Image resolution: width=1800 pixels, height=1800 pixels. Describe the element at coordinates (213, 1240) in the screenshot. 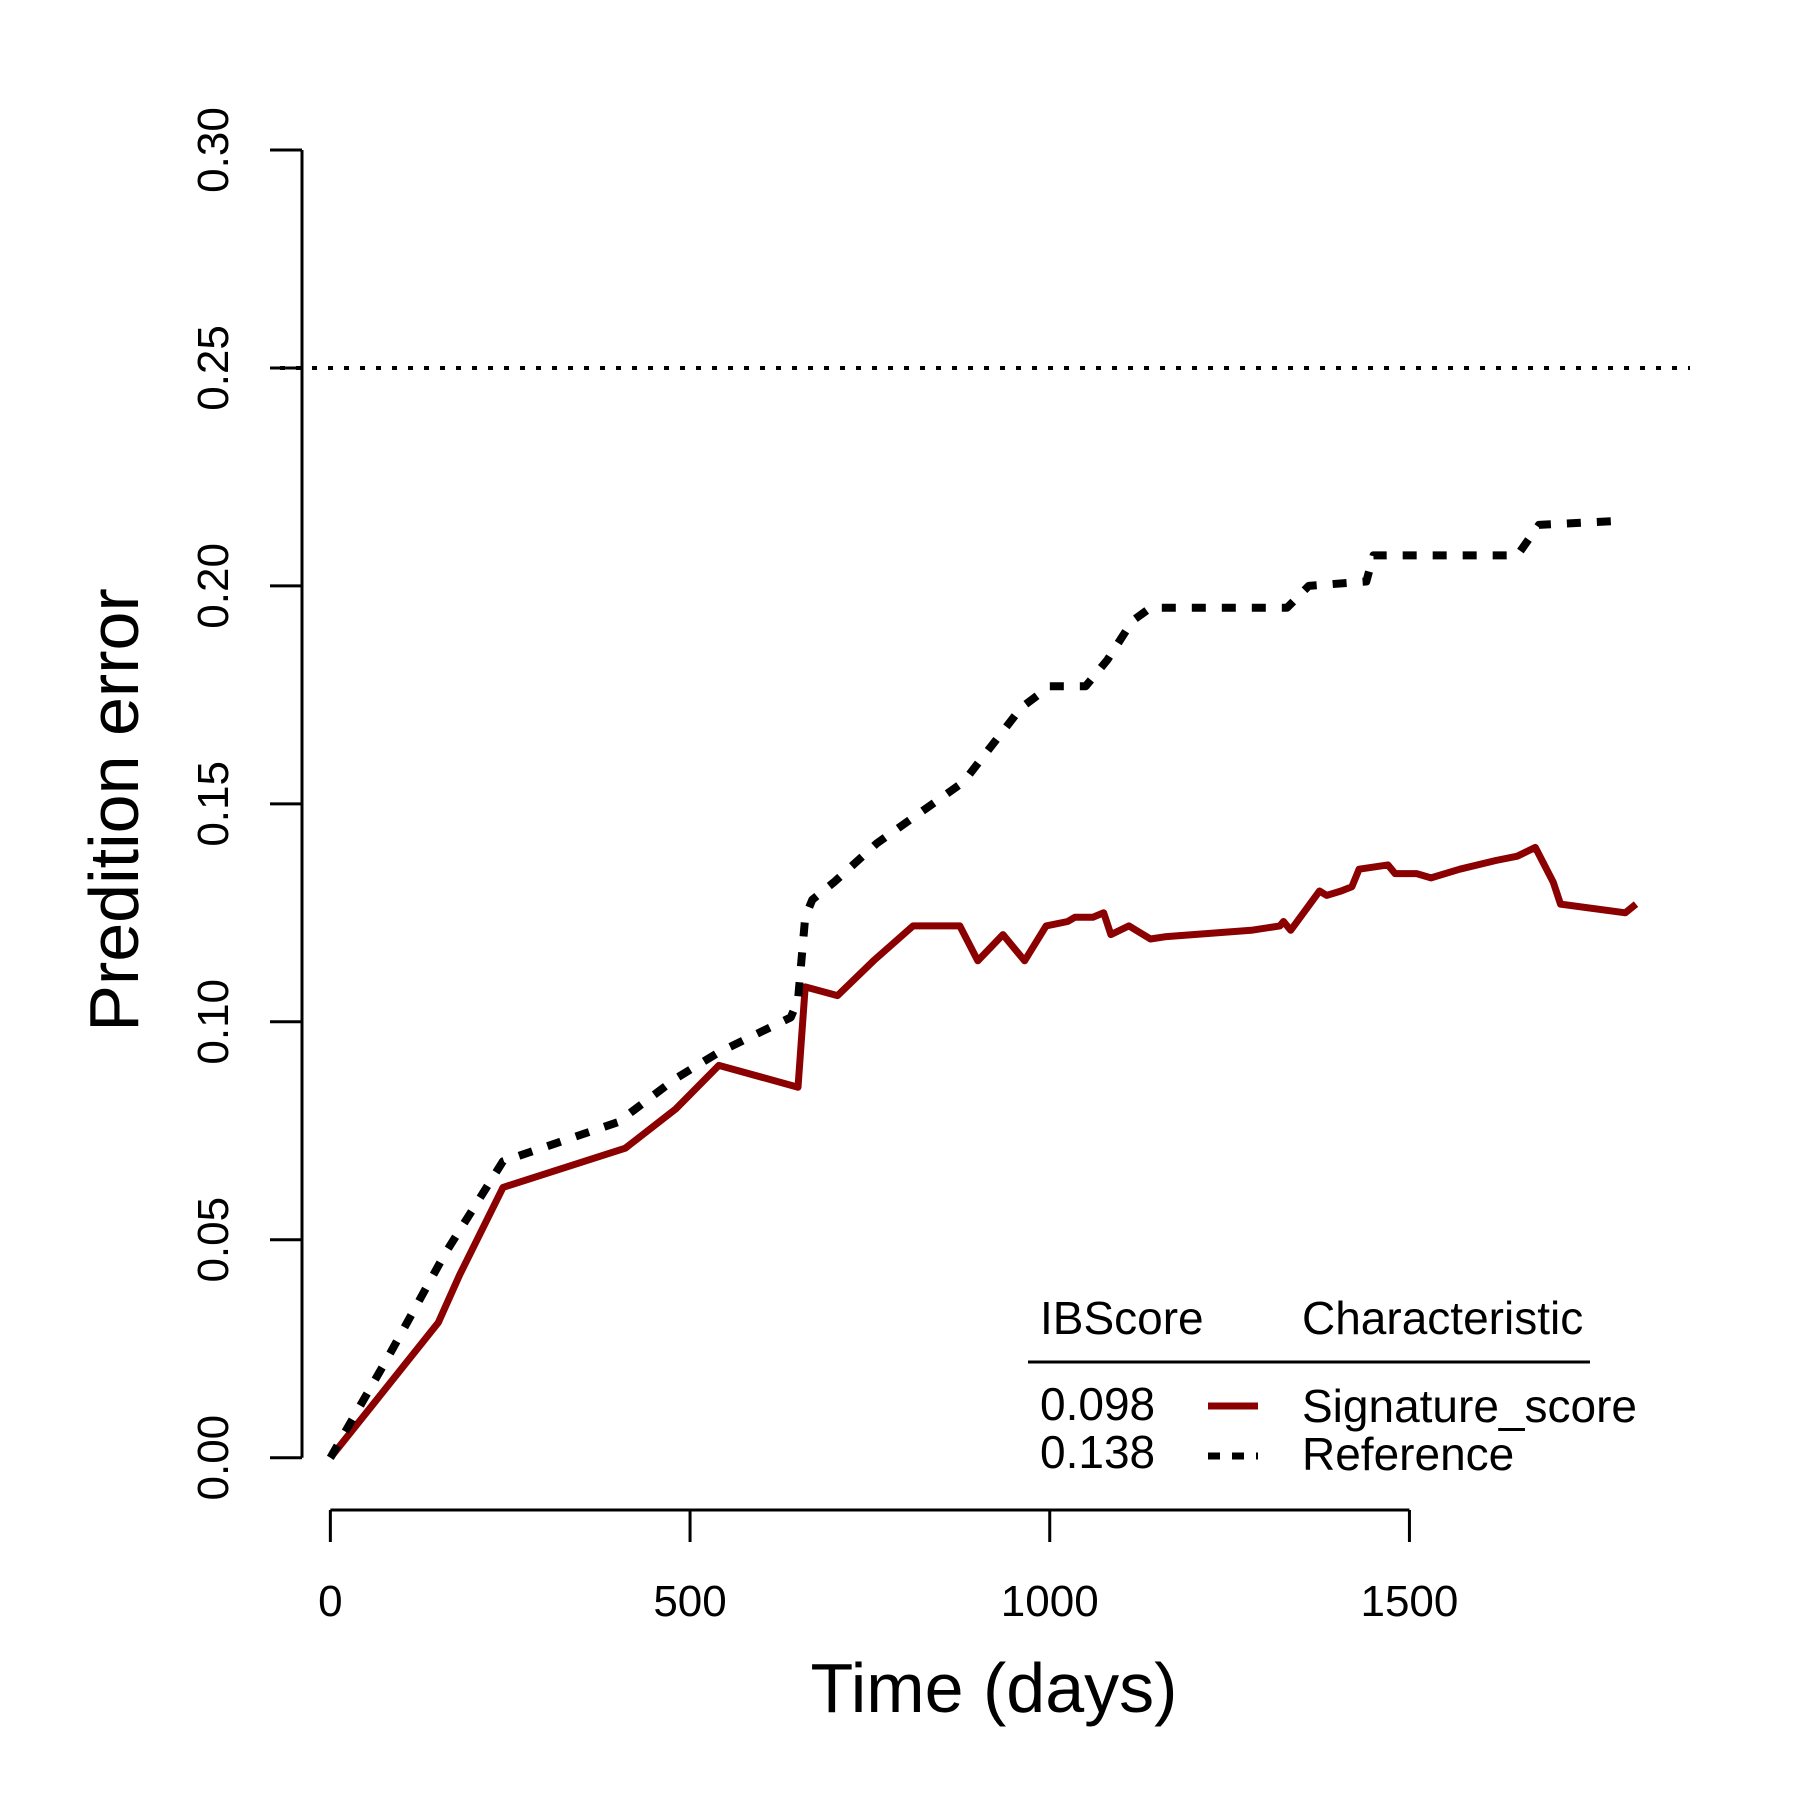

I see `y-tick-label: 0.05` at that location.